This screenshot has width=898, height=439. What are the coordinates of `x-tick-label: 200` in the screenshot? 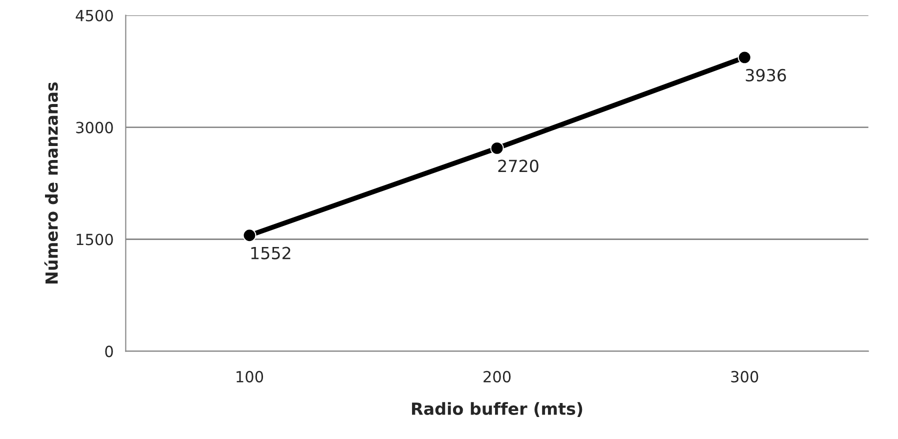 It's located at (497, 376).